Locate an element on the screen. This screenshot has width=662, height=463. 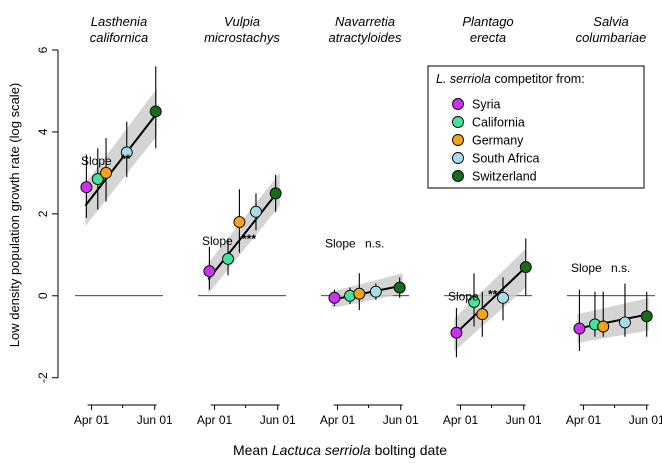
slope-label-1: Slope is located at coordinates (217, 241).